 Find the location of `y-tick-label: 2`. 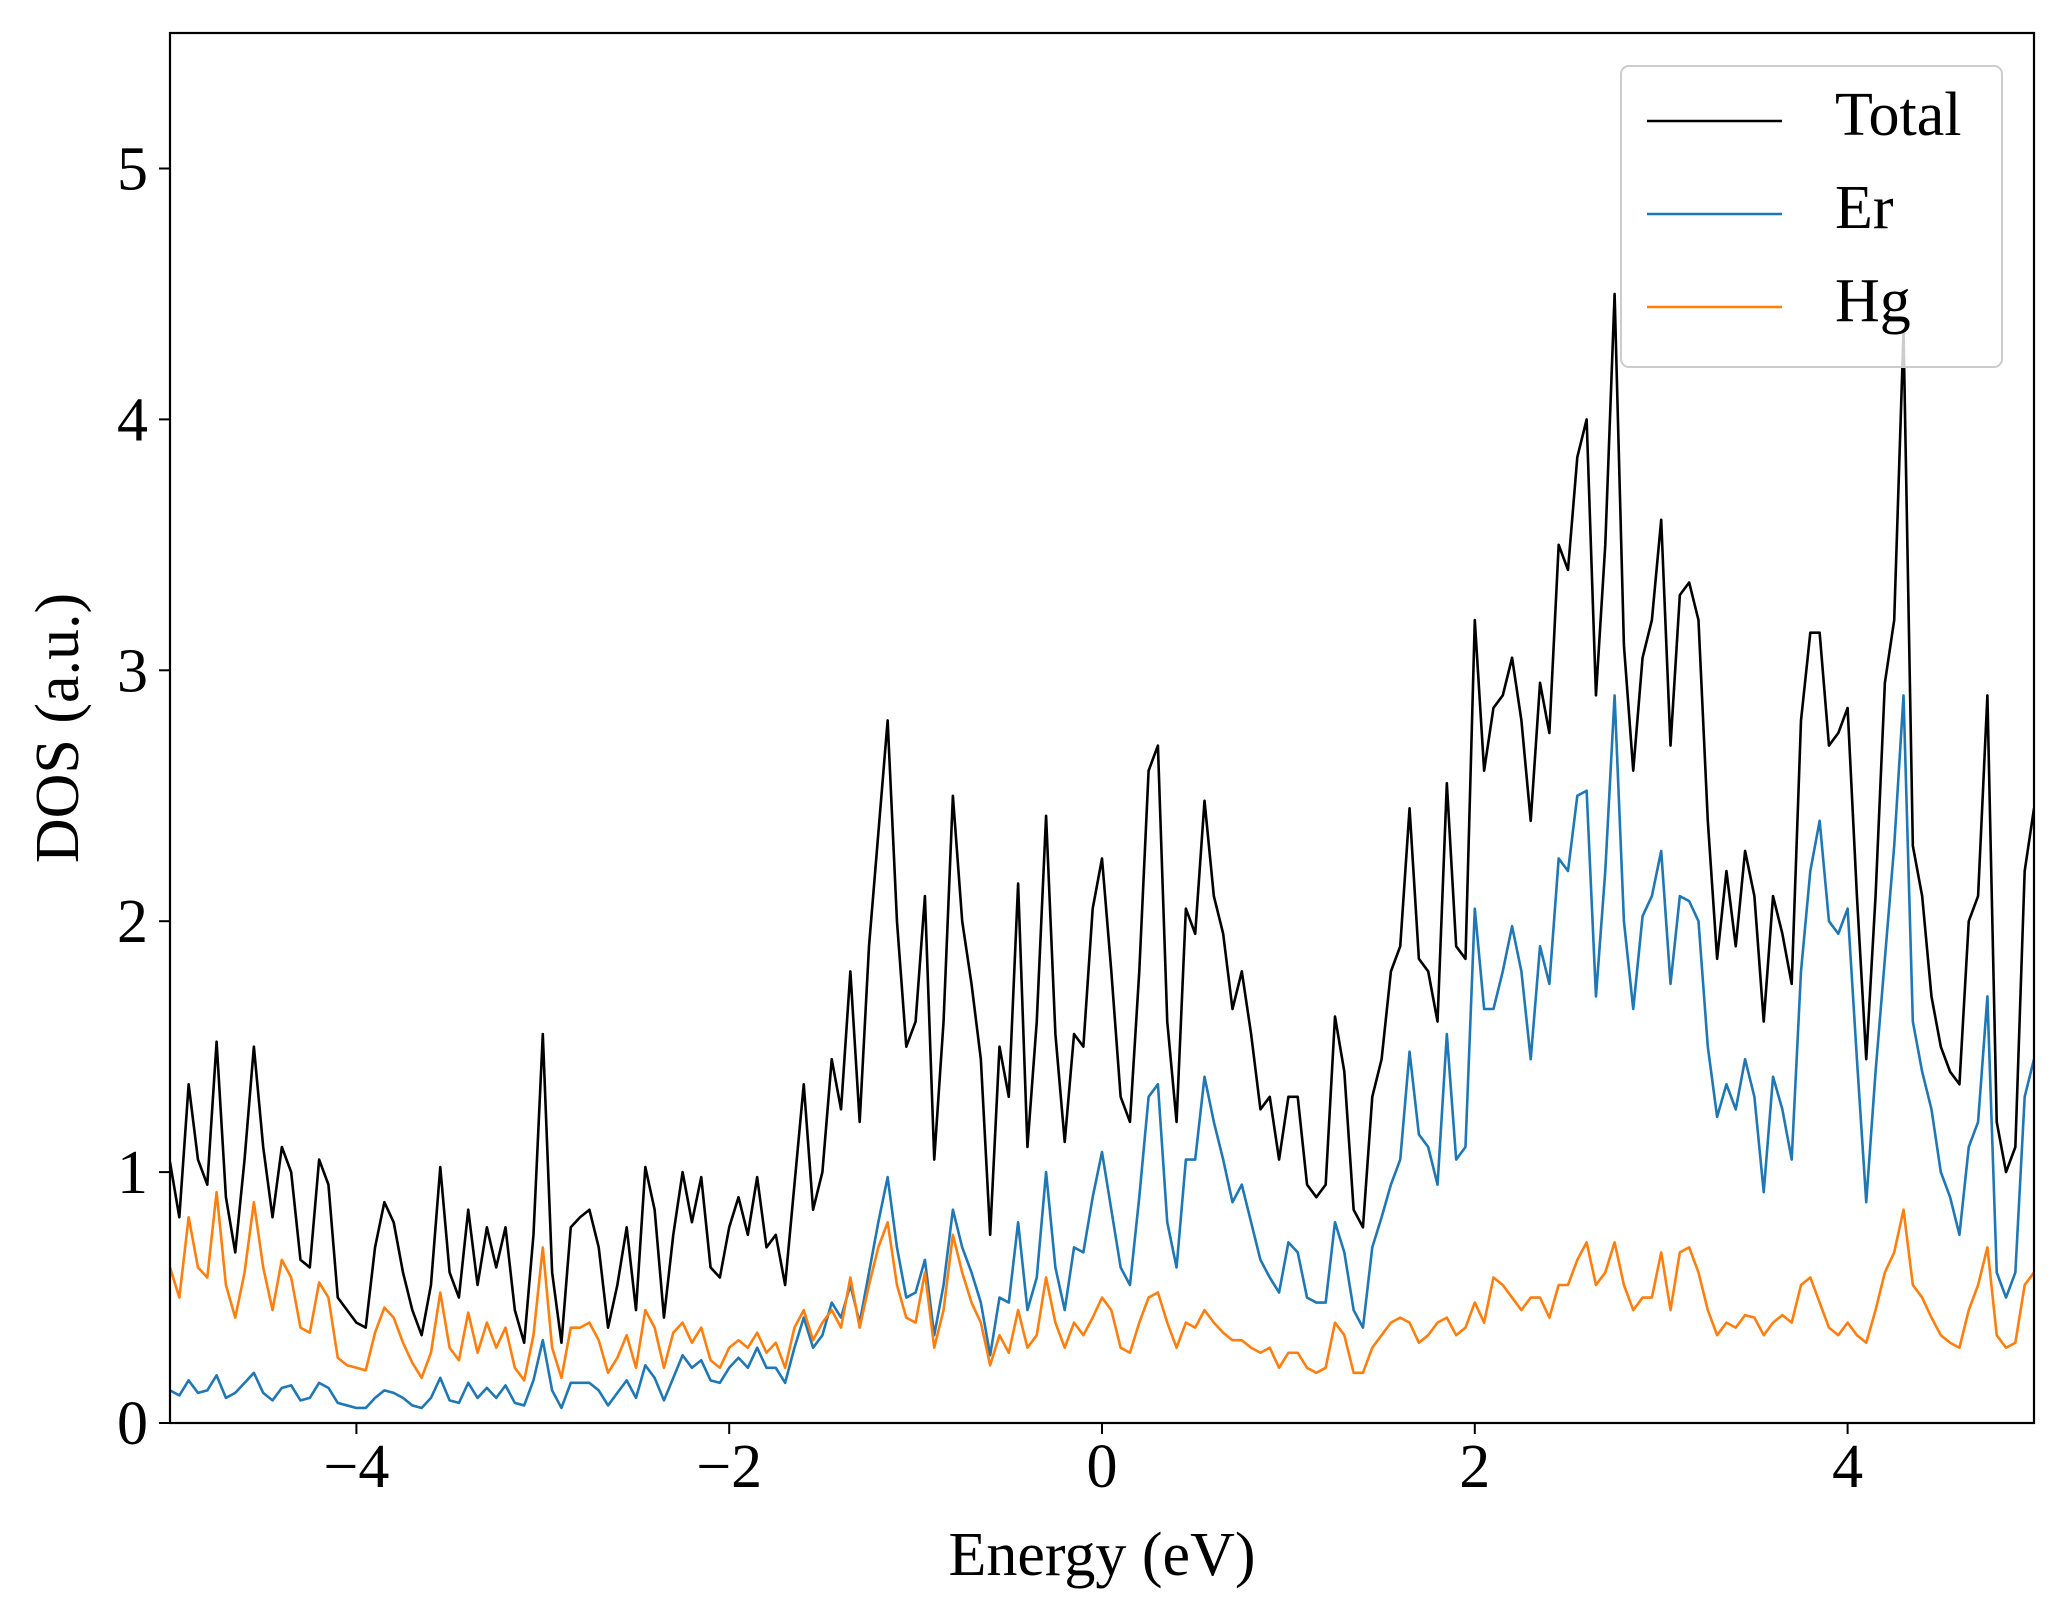

y-tick-label: 2 is located at coordinates (132, 922).